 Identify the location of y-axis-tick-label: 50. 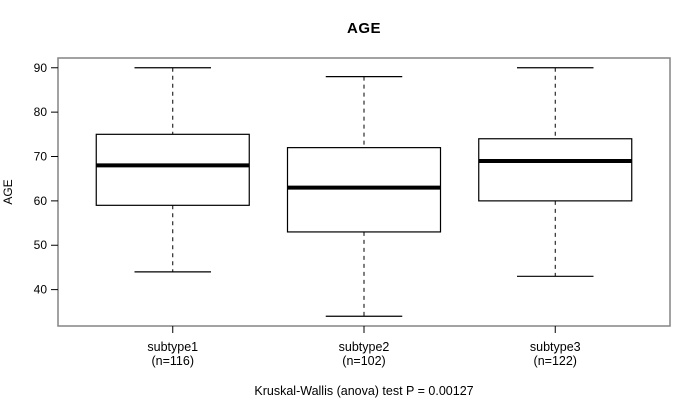
(41, 245).